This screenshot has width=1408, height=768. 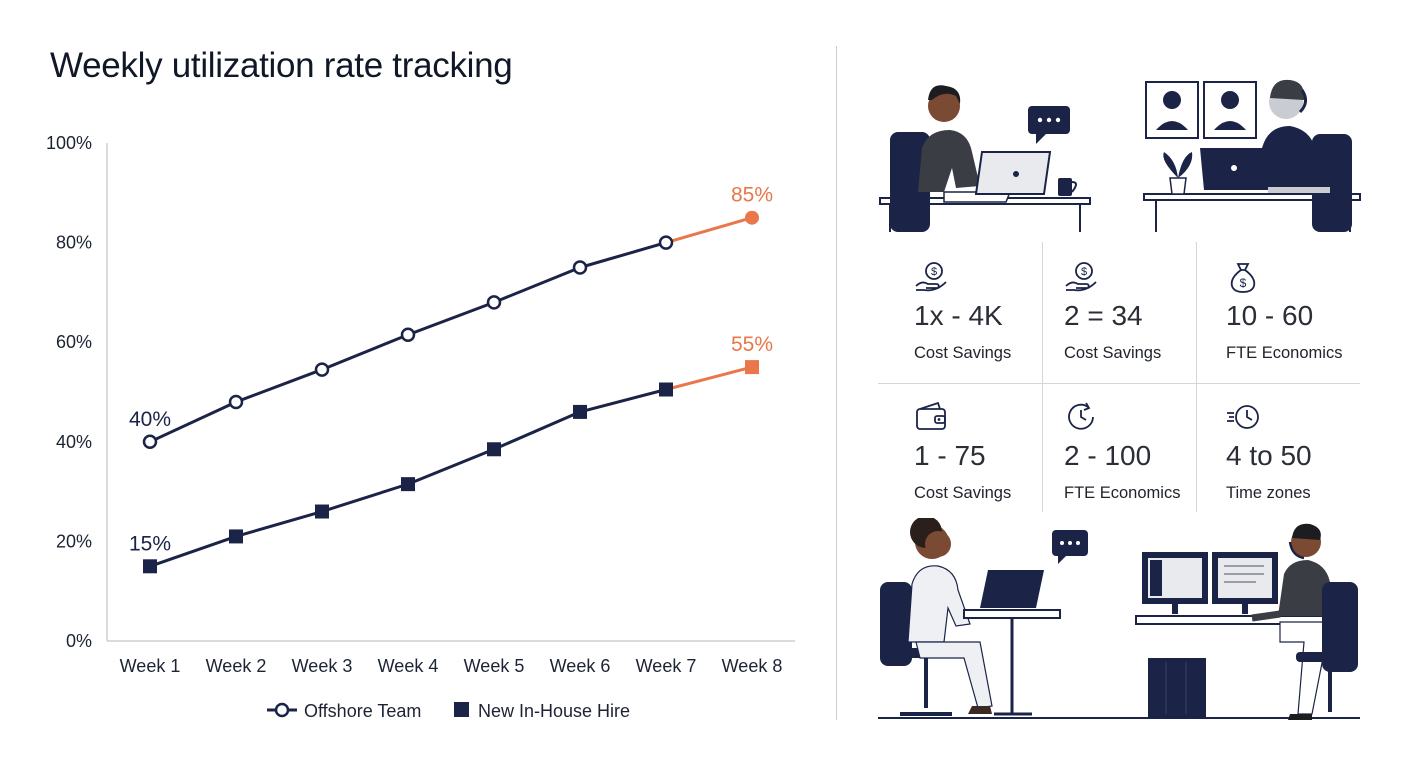 What do you see at coordinates (836, 383) in the screenshot?
I see `panel-divider` at bounding box center [836, 383].